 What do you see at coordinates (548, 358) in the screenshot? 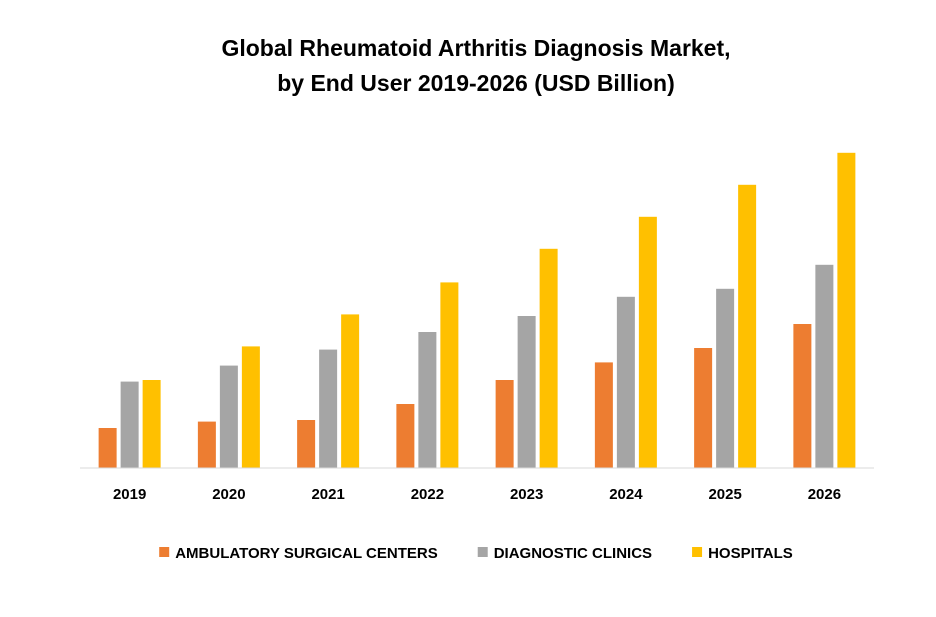
I see `bar-2023-hospitals` at bounding box center [548, 358].